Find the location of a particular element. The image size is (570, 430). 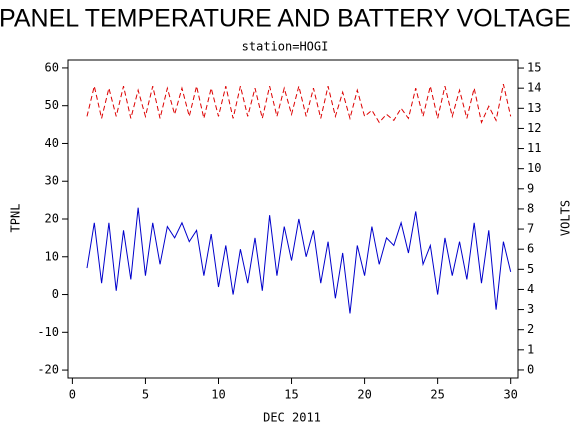

y-axis-label: TPNL is located at coordinates (16, 218).